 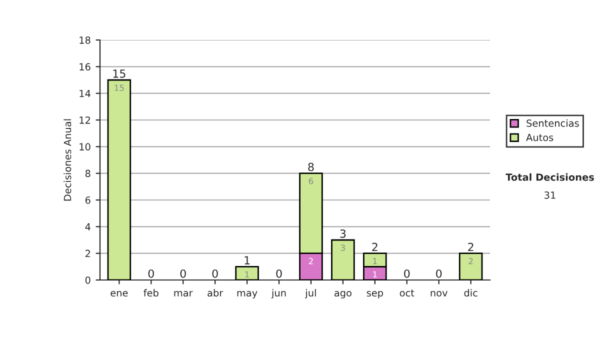 What do you see at coordinates (87, 280) in the screenshot?
I see `y-tick-label: 0` at bounding box center [87, 280].